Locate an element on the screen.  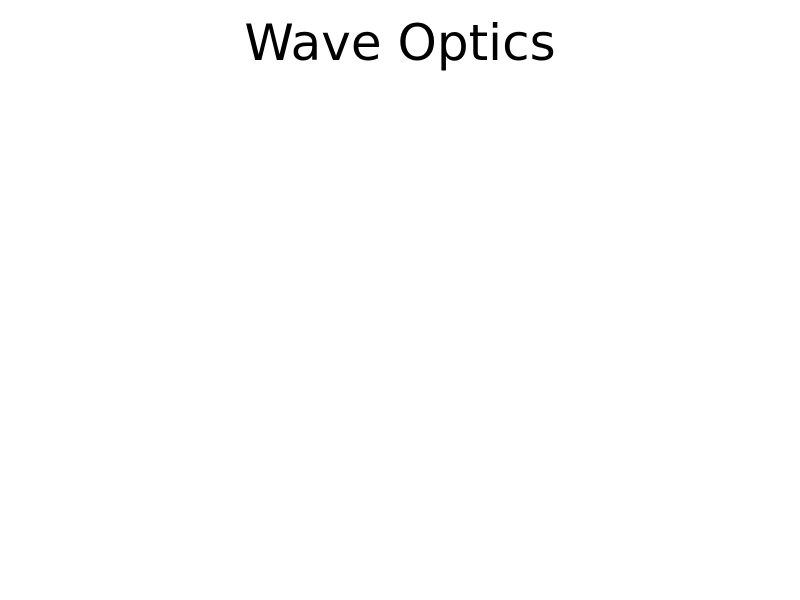
red-wave is located at coordinates (400, 163).